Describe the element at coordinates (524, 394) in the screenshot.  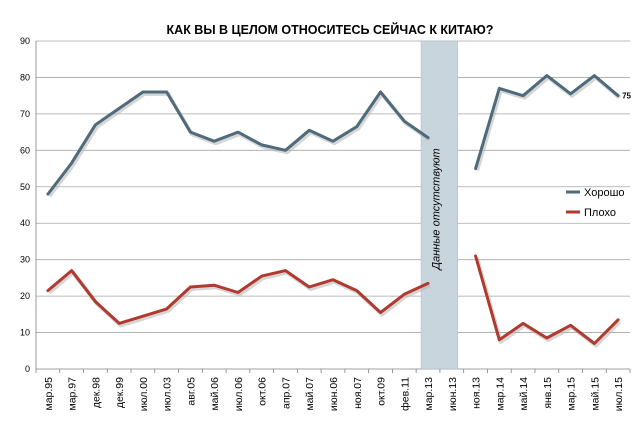
I see `x-tick-label: май.14` at that location.